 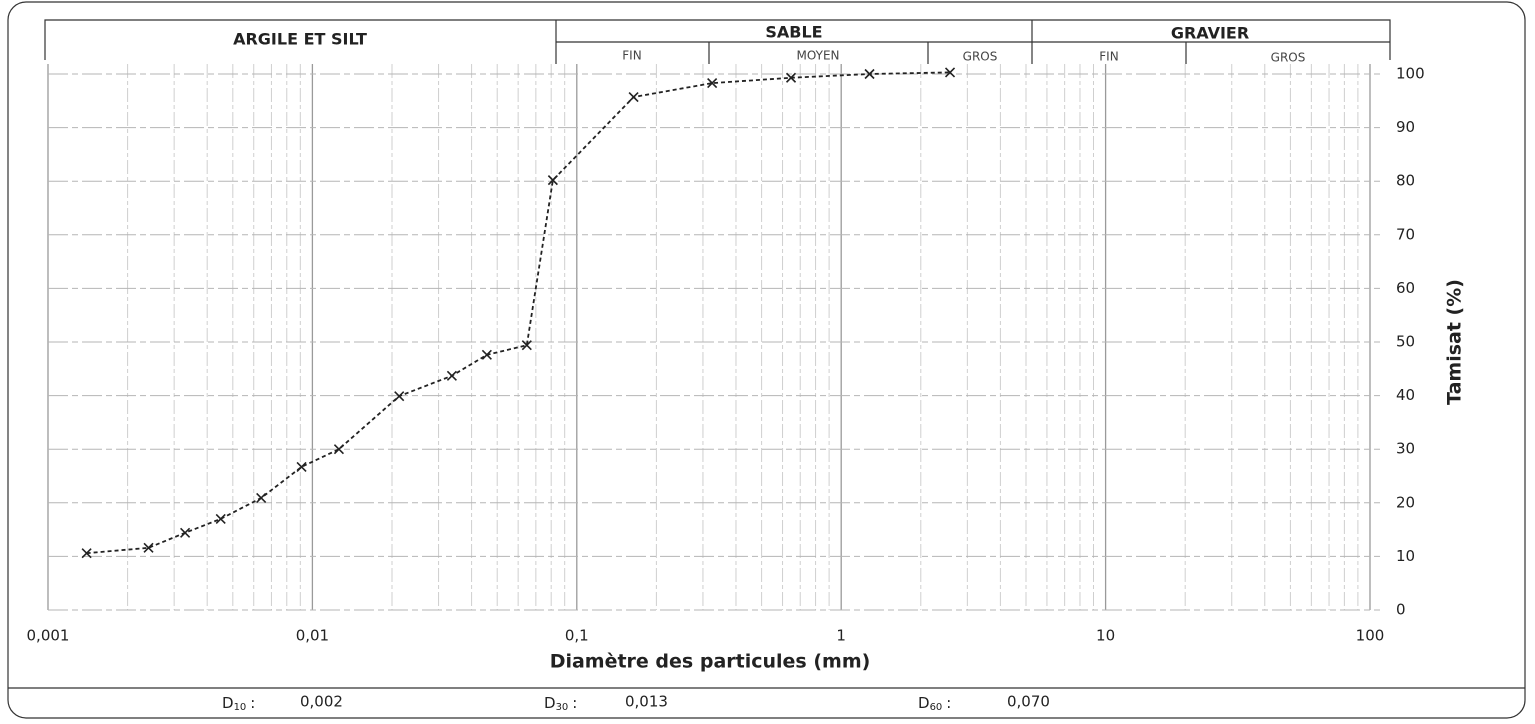 What do you see at coordinates (48, 636) in the screenshot?
I see `x-tick-label: 0,001` at bounding box center [48, 636].